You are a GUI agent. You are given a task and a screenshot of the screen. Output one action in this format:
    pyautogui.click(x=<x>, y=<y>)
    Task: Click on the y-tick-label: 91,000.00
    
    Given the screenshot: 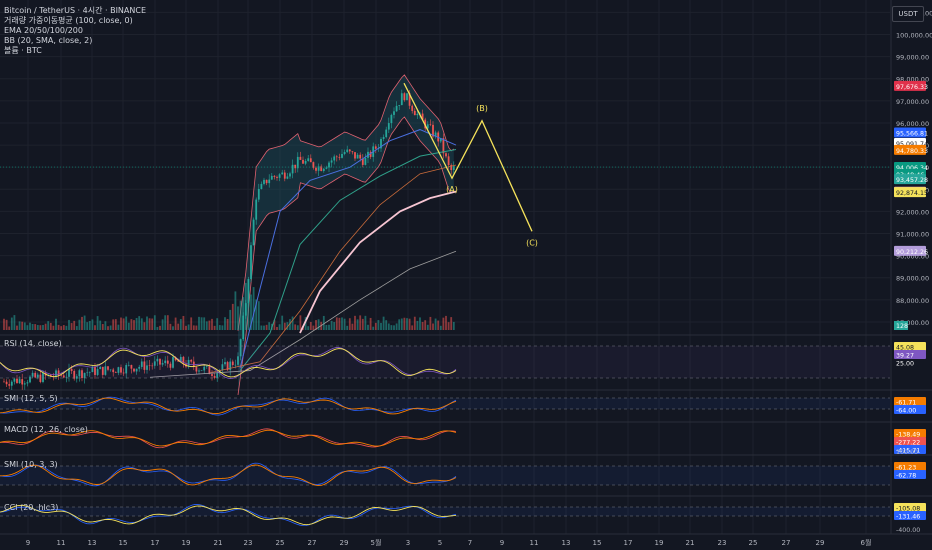 What is the action you would take?
    pyautogui.click(x=912, y=235)
    